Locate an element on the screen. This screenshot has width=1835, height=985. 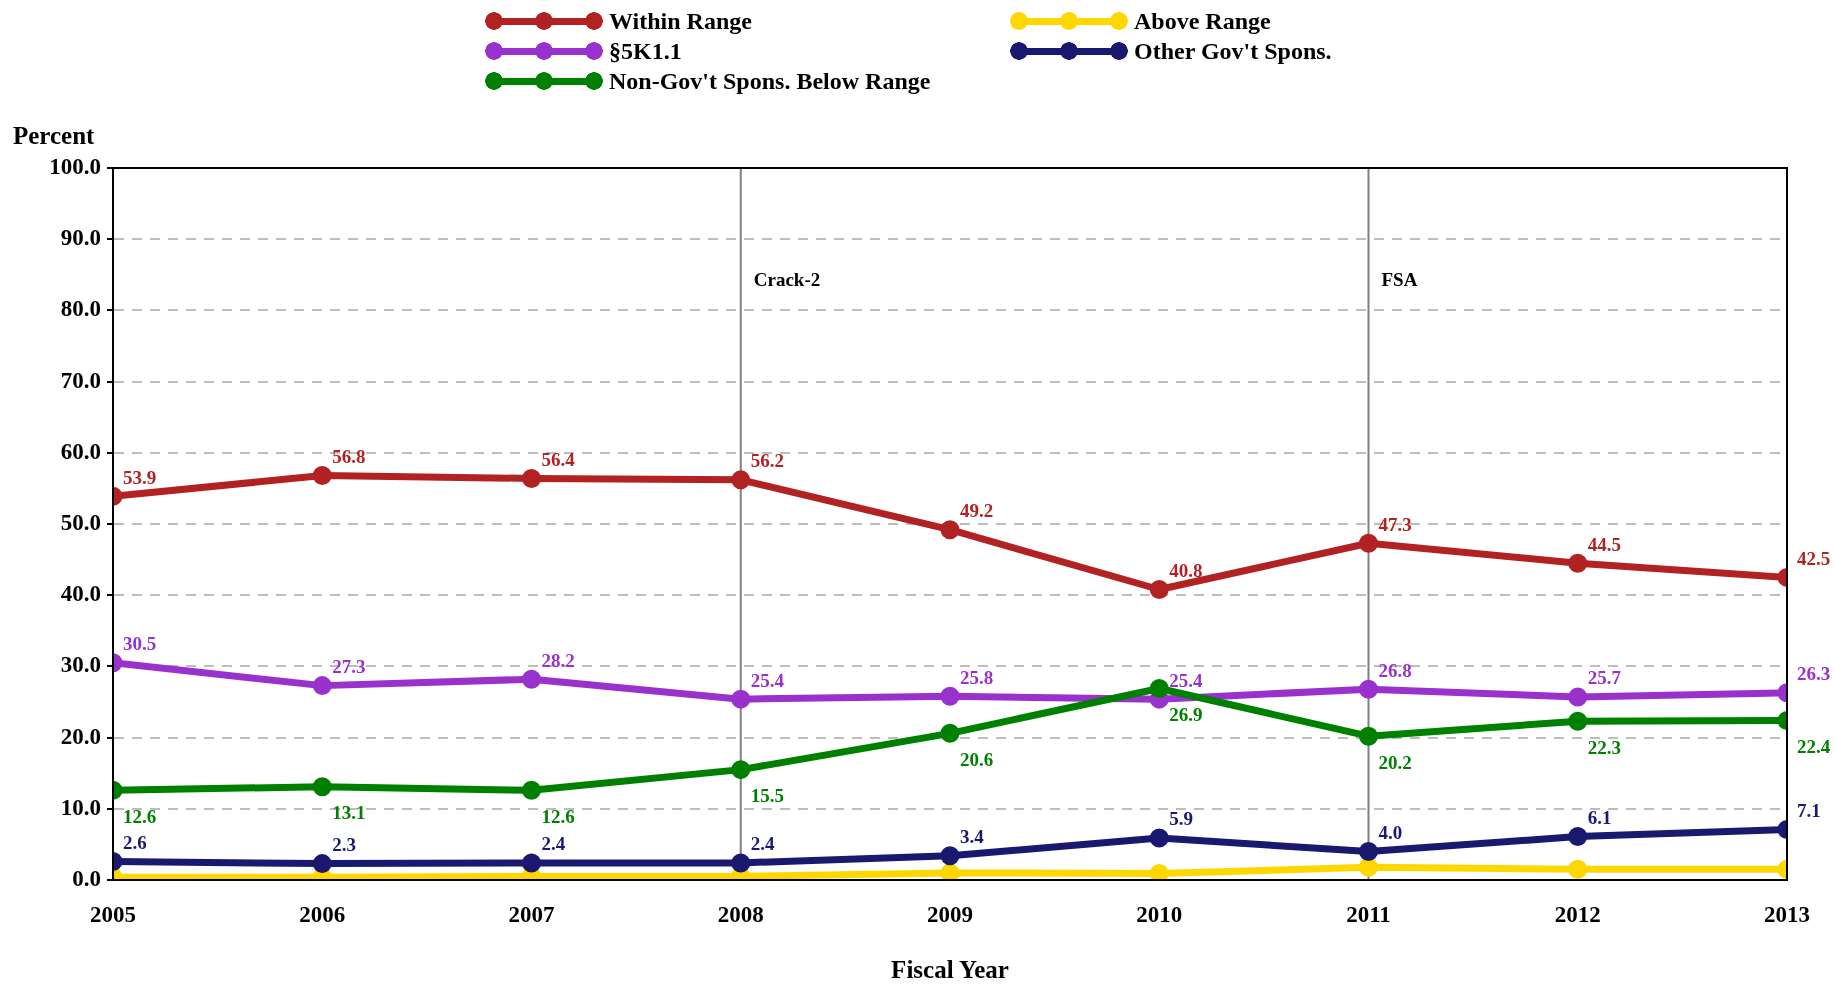
data-label: 2.3 is located at coordinates (344, 845).